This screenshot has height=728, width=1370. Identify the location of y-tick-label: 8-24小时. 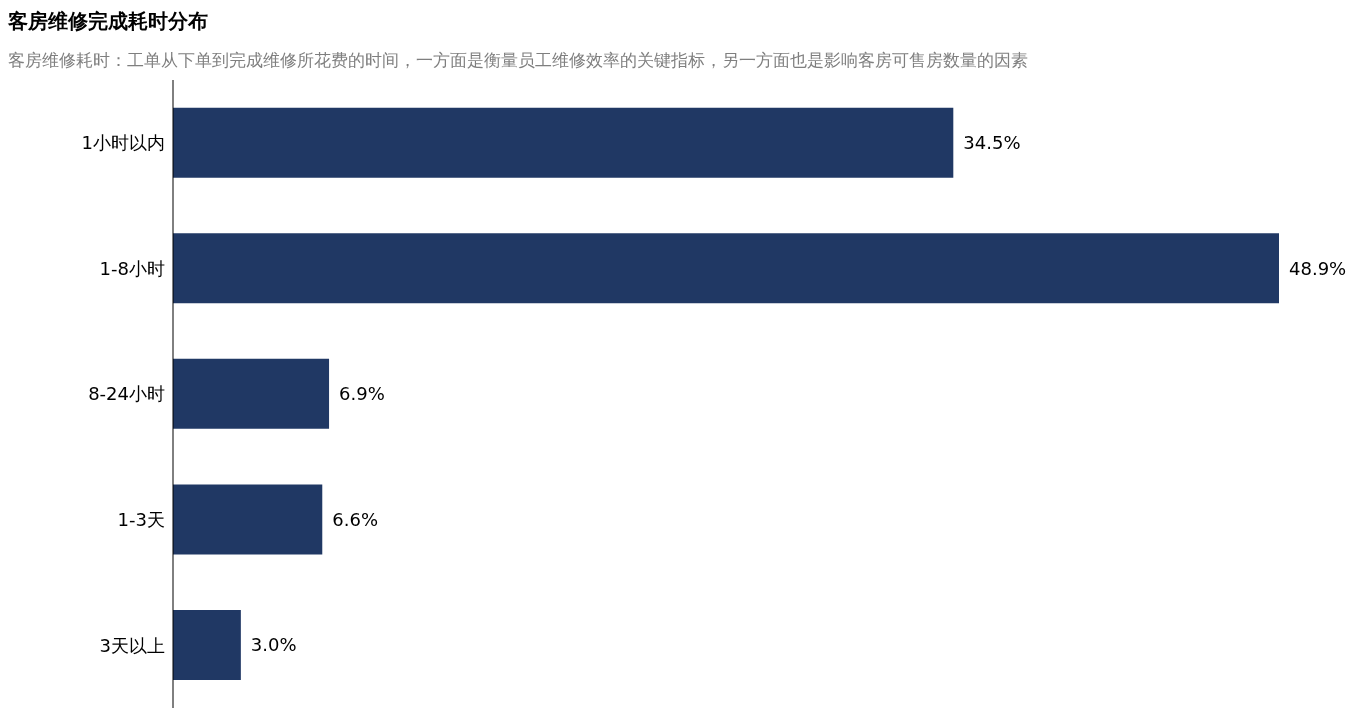
(126, 394).